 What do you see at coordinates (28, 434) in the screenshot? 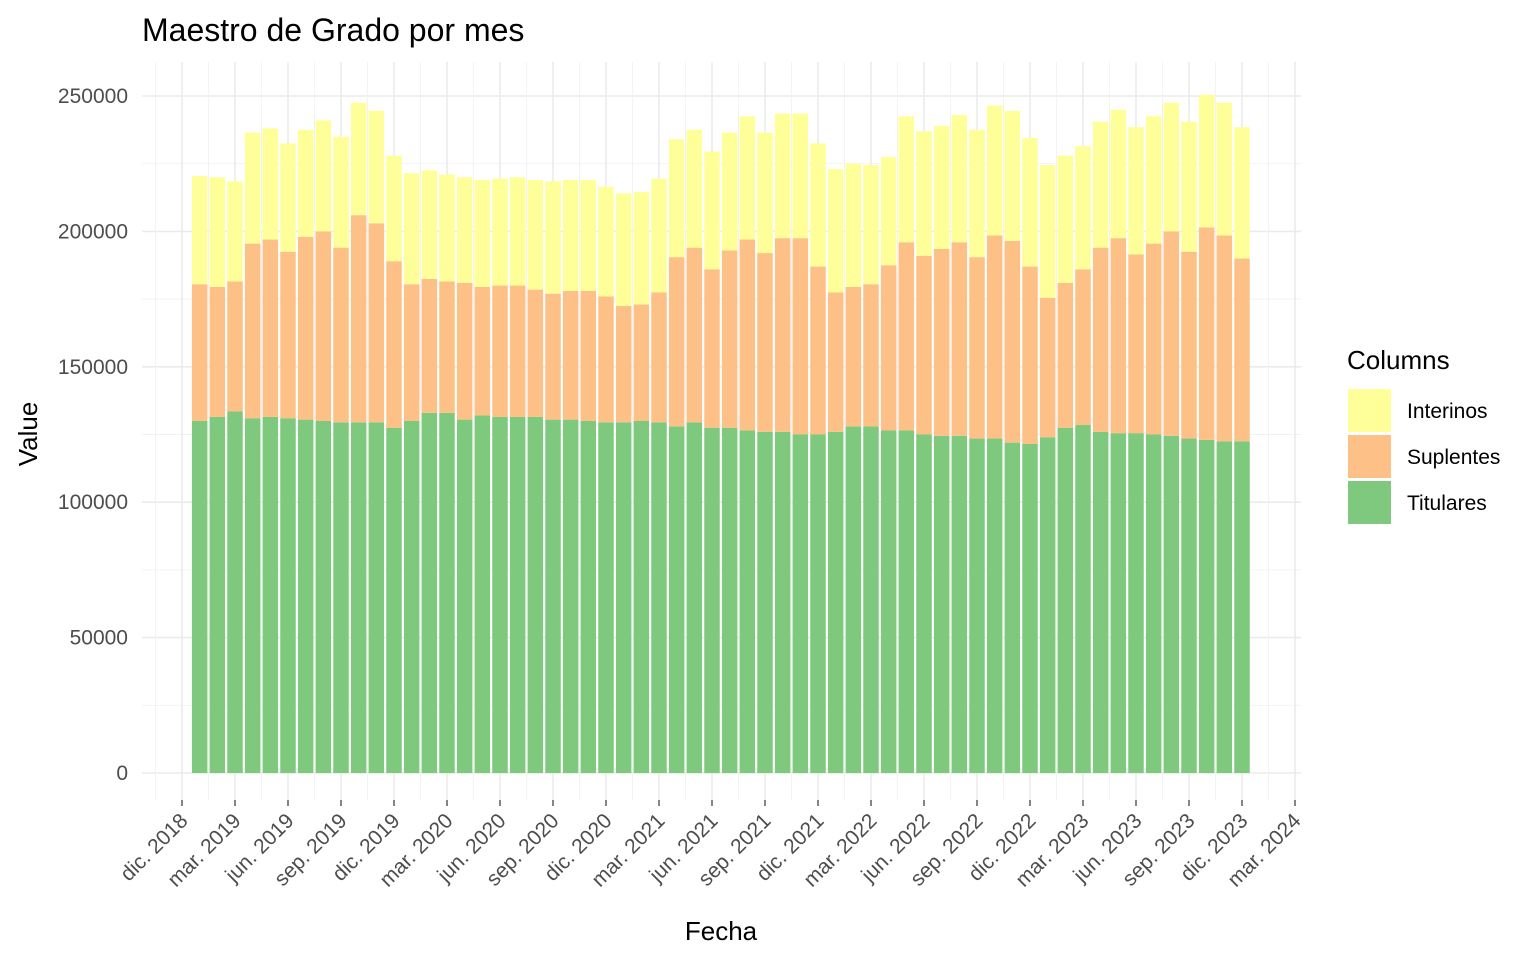
I see `y-axis-title: Value` at bounding box center [28, 434].